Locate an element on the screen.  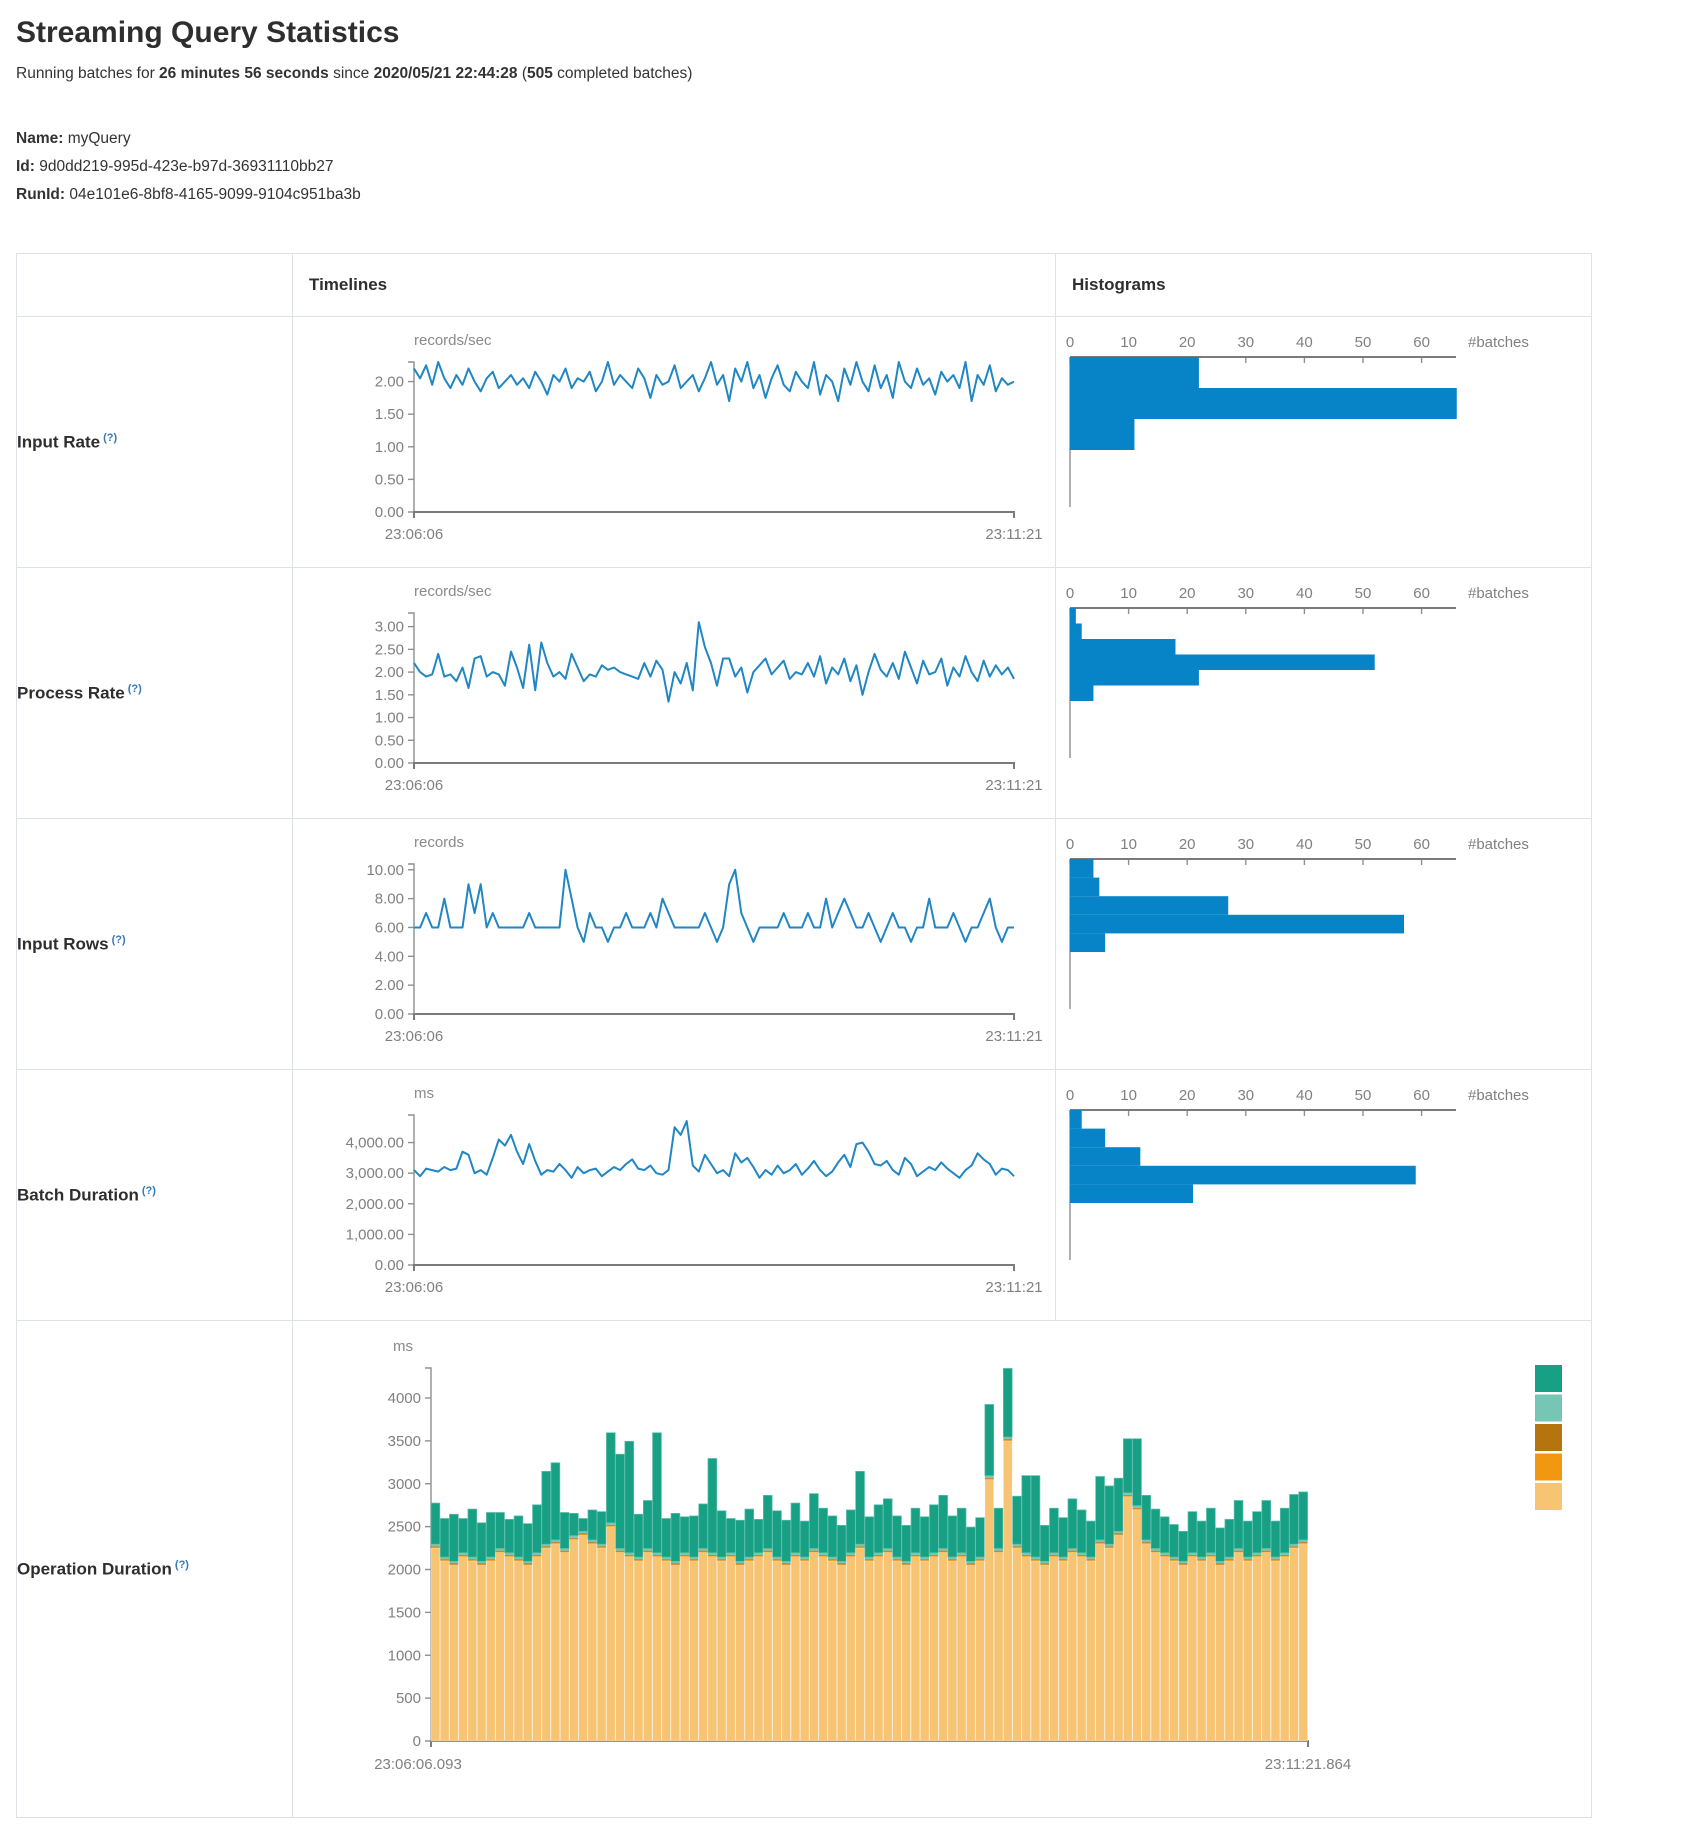
chart-text: 10 is located at coordinates (1128, 1095).